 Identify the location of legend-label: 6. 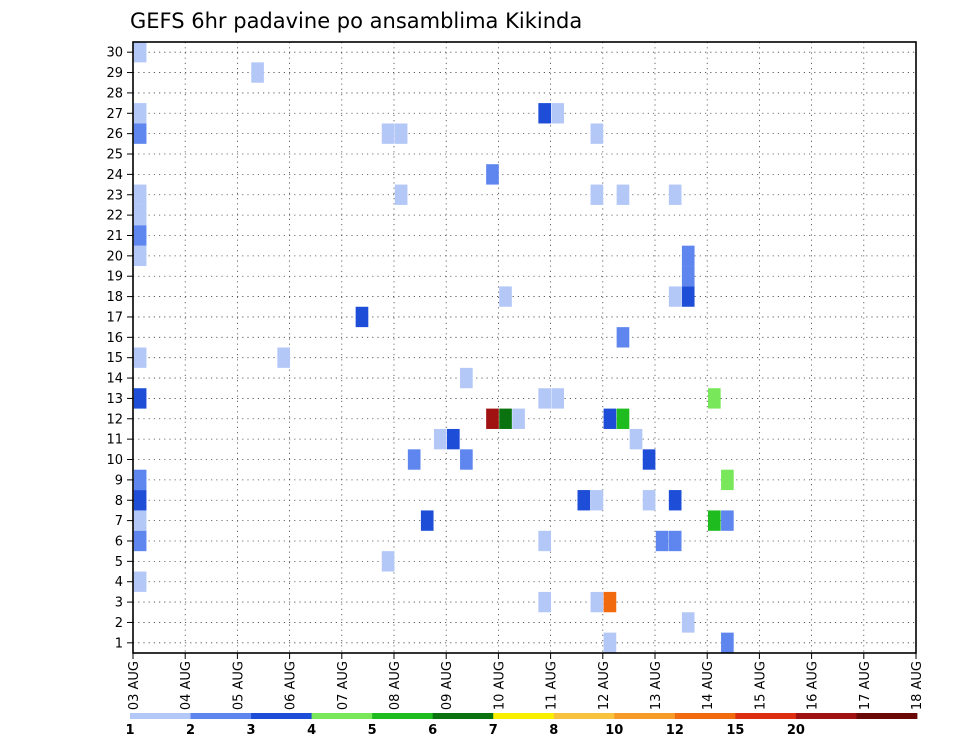
(432, 730).